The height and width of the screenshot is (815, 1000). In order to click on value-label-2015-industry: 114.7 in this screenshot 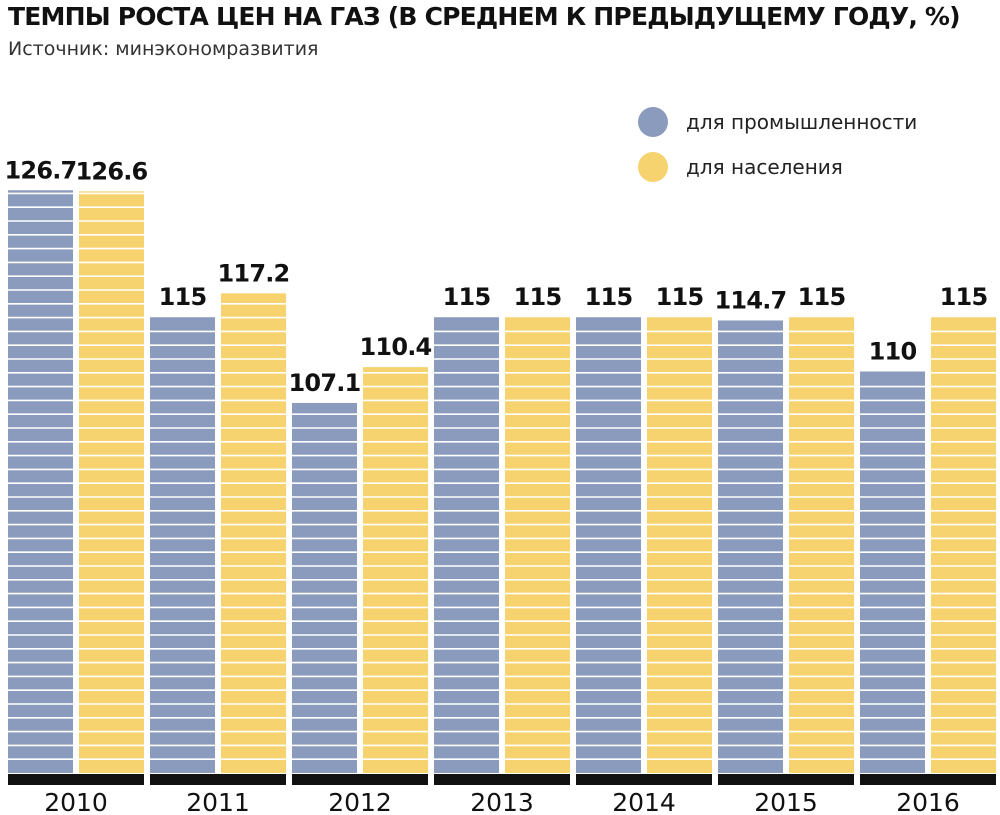, I will do `click(751, 300)`.